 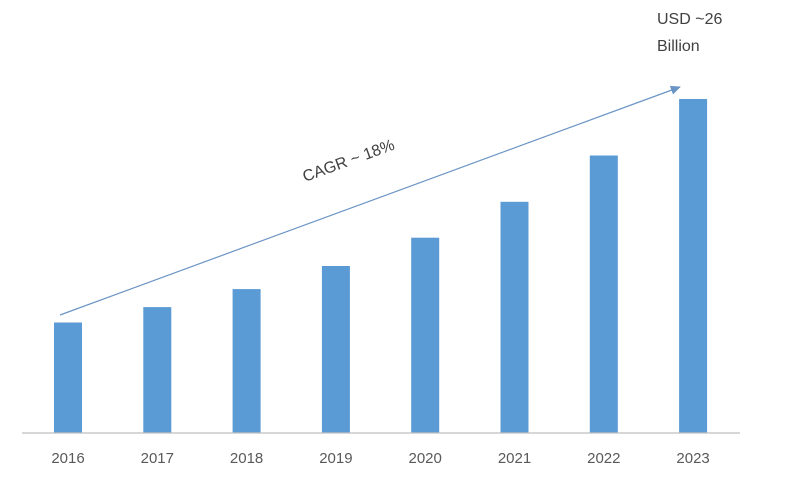 What do you see at coordinates (425, 335) in the screenshot?
I see `bar-2020` at bounding box center [425, 335].